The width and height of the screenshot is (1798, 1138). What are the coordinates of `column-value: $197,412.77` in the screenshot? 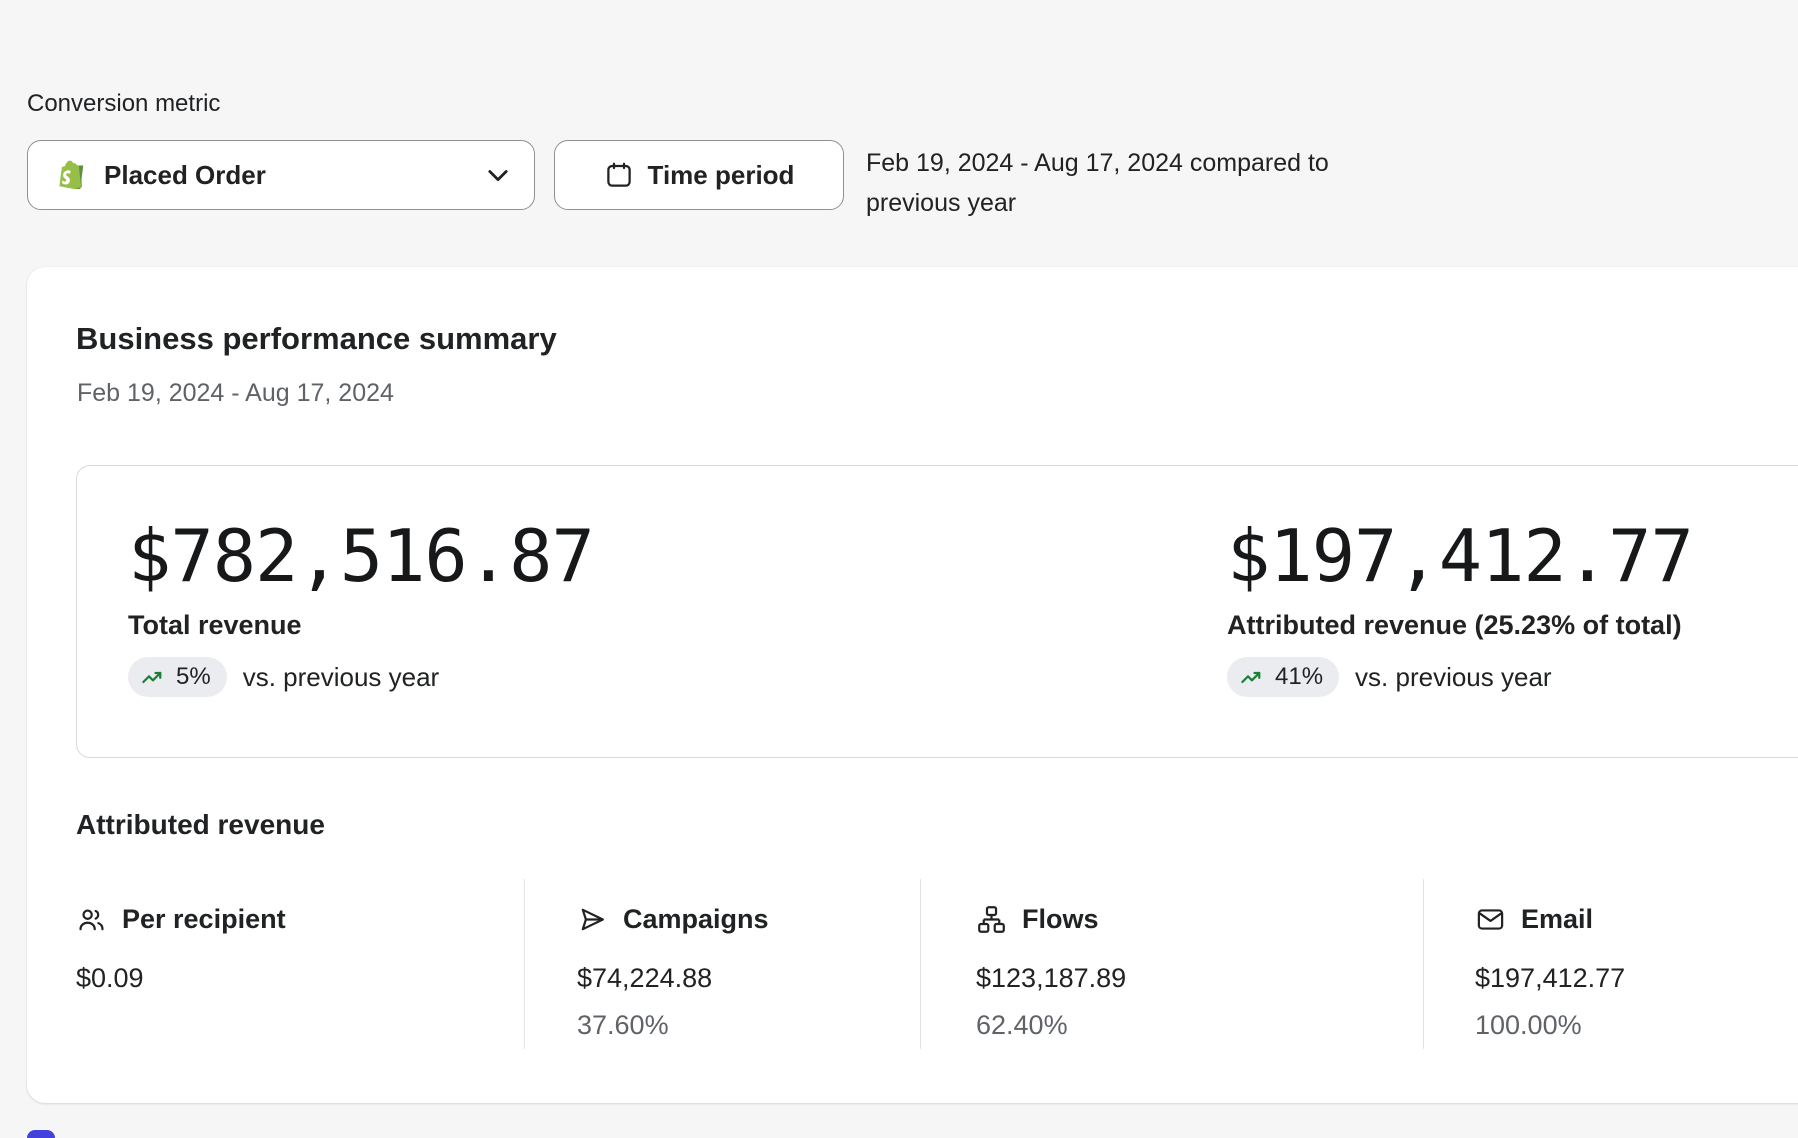 It's located at (1550, 978).